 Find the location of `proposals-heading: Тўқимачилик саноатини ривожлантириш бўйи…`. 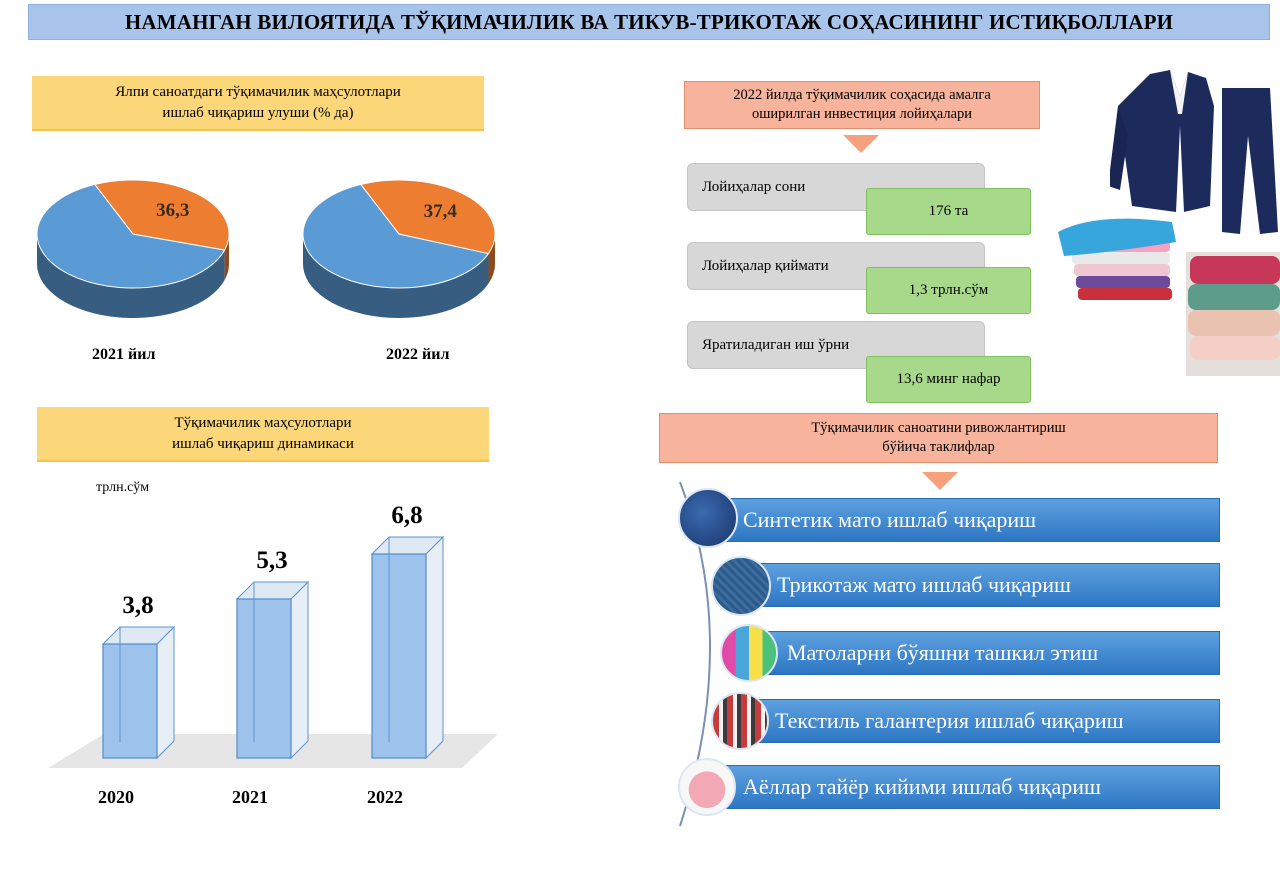

proposals-heading: Тўқимачилик саноатини ривожлантириш бўйи… is located at coordinates (938, 438).